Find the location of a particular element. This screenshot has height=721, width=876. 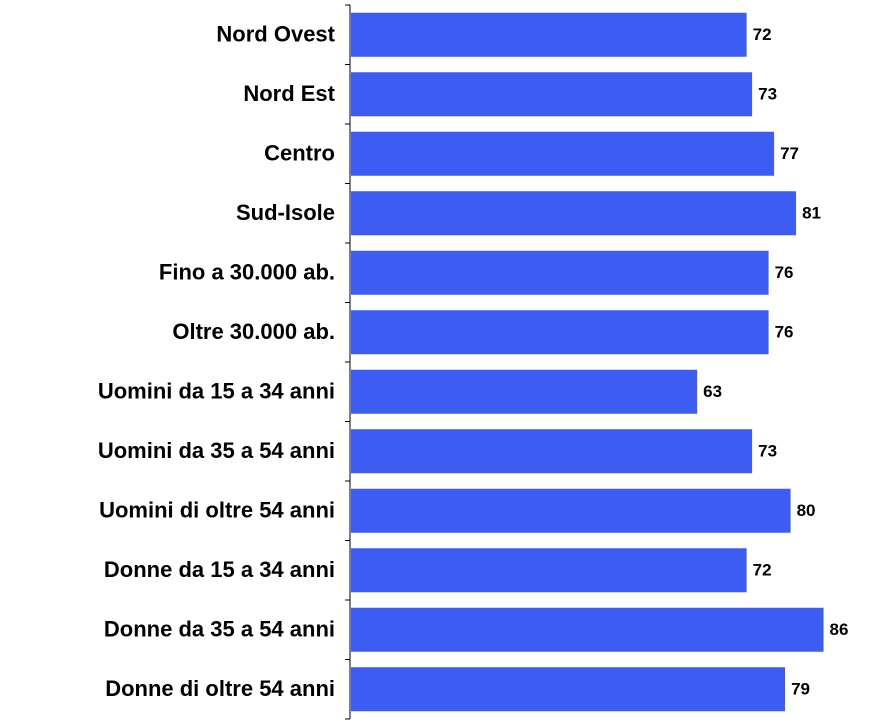

category-label: Nord Est is located at coordinates (289, 93).